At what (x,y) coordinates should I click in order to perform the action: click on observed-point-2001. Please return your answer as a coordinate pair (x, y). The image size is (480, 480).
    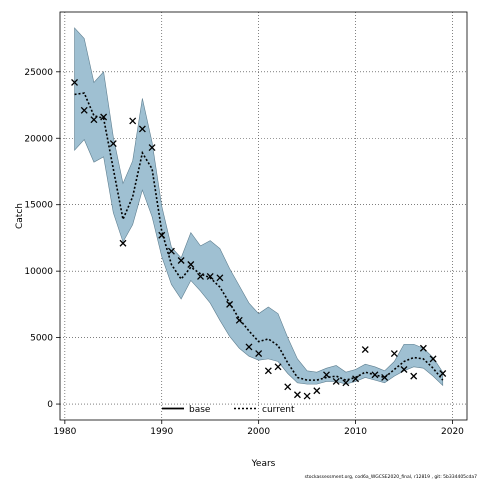
    Looking at the image, I should click on (268, 371).